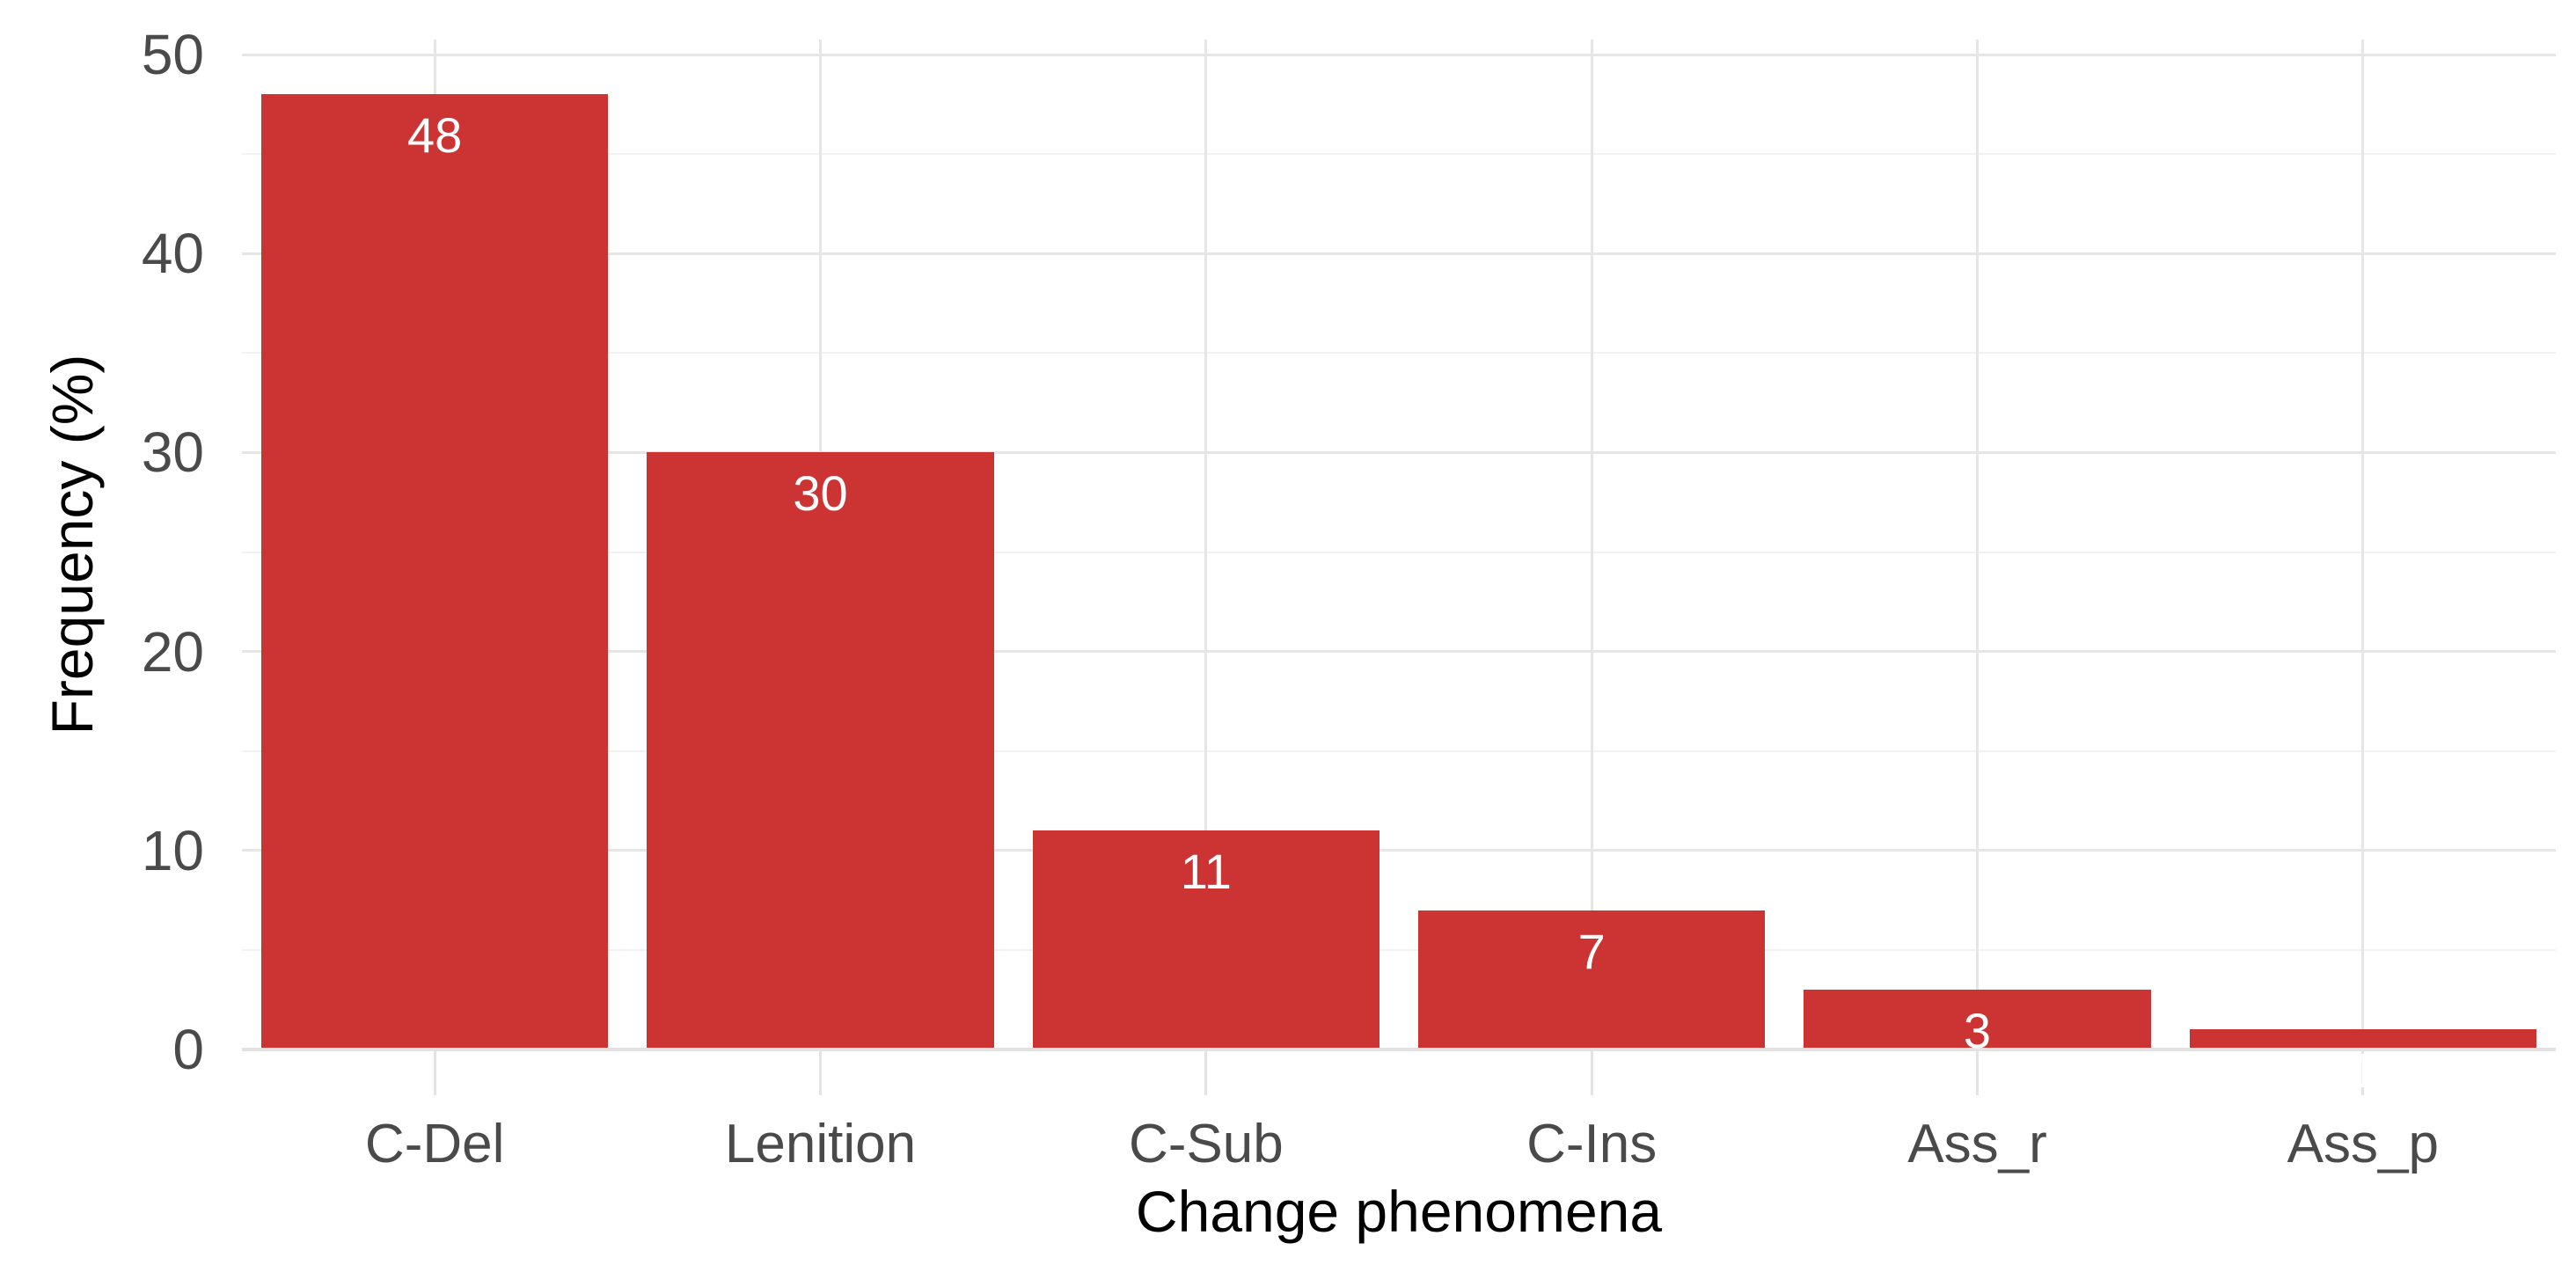 This screenshot has height=1265, width=2576. What do you see at coordinates (172, 453) in the screenshot?
I see `y-tick-label: 30` at bounding box center [172, 453].